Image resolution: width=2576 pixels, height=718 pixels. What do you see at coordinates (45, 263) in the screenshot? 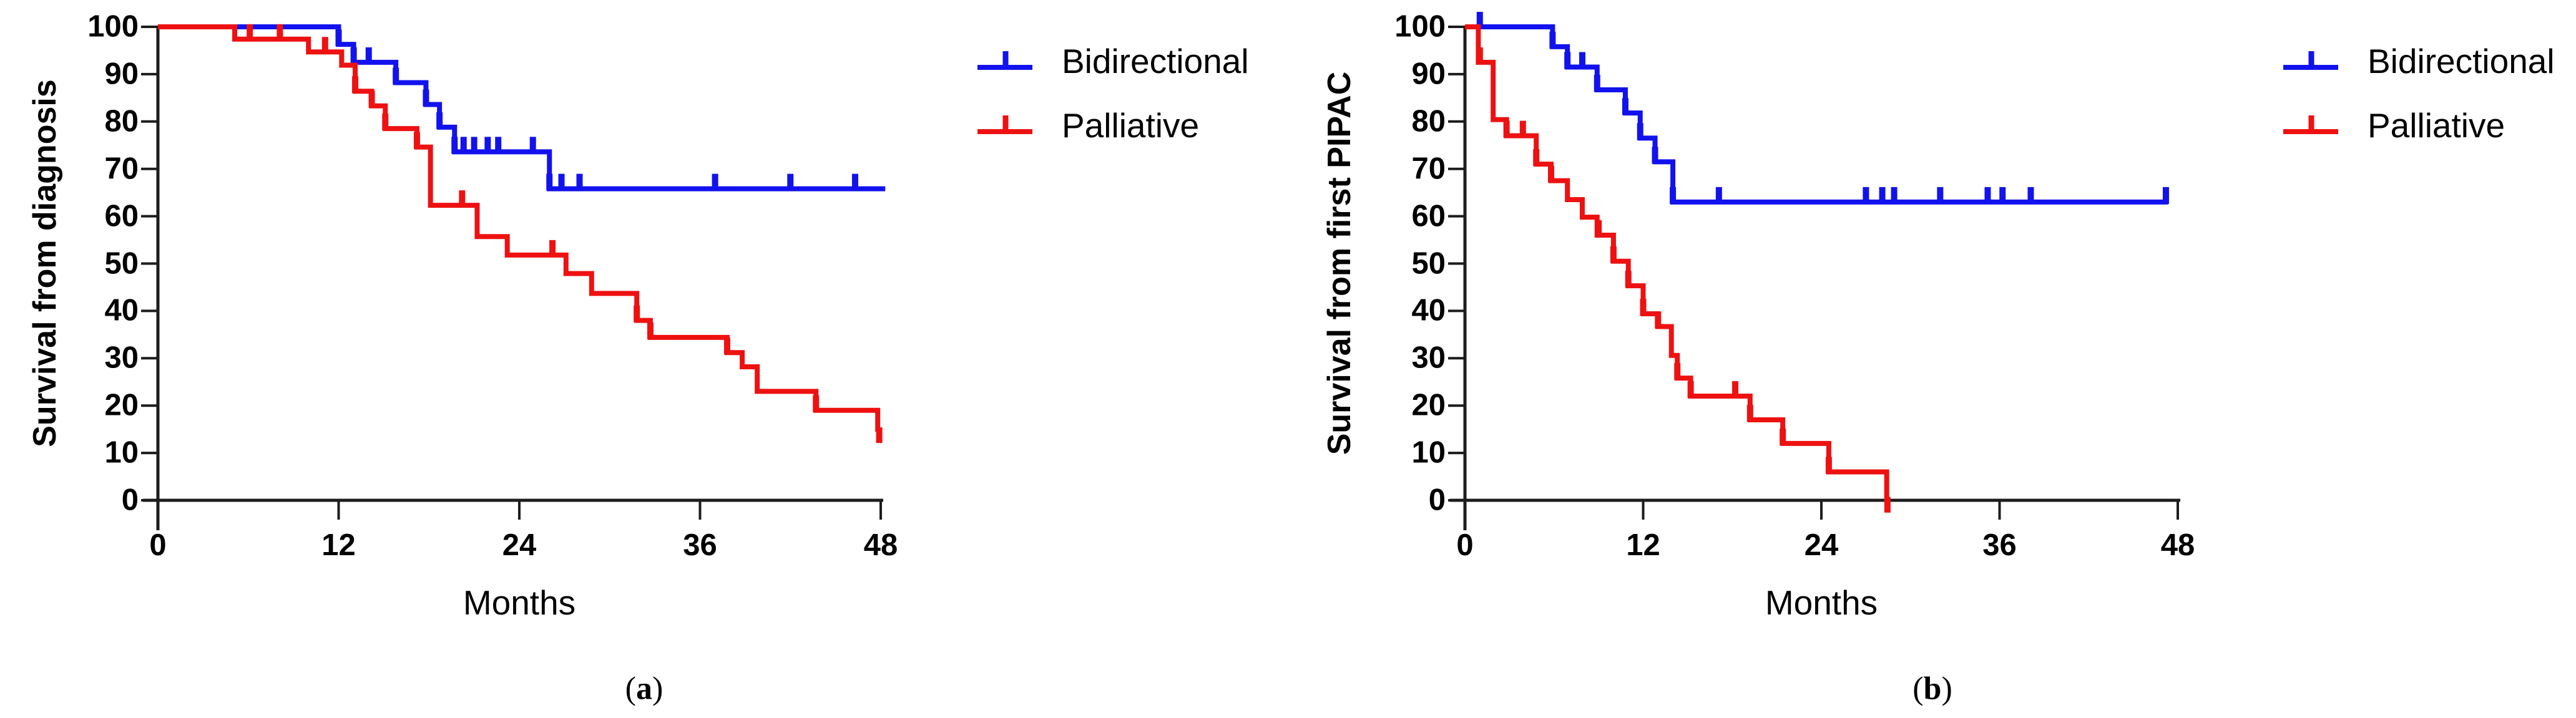
I see `panel-a-y-axis-title: Survival from diagnosis` at bounding box center [45, 263].